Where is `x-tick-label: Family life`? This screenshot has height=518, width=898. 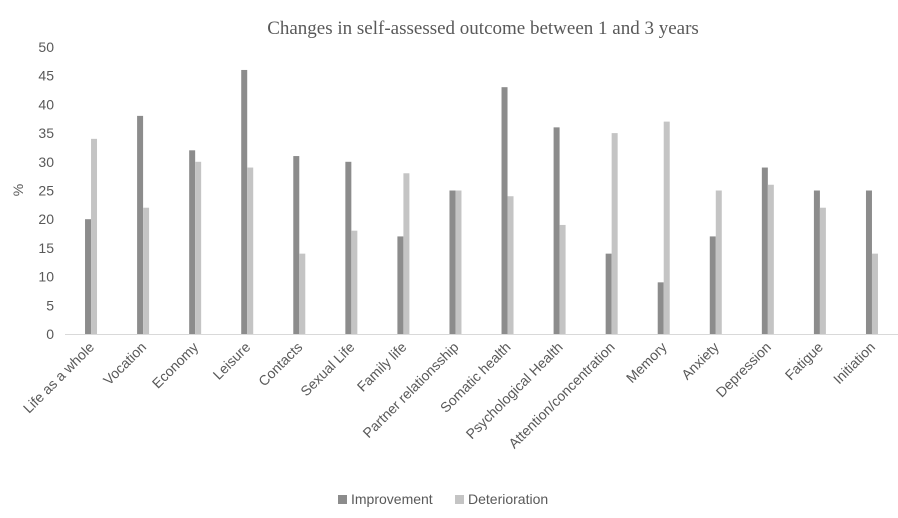
x-tick-label: Family life is located at coordinates (382, 367).